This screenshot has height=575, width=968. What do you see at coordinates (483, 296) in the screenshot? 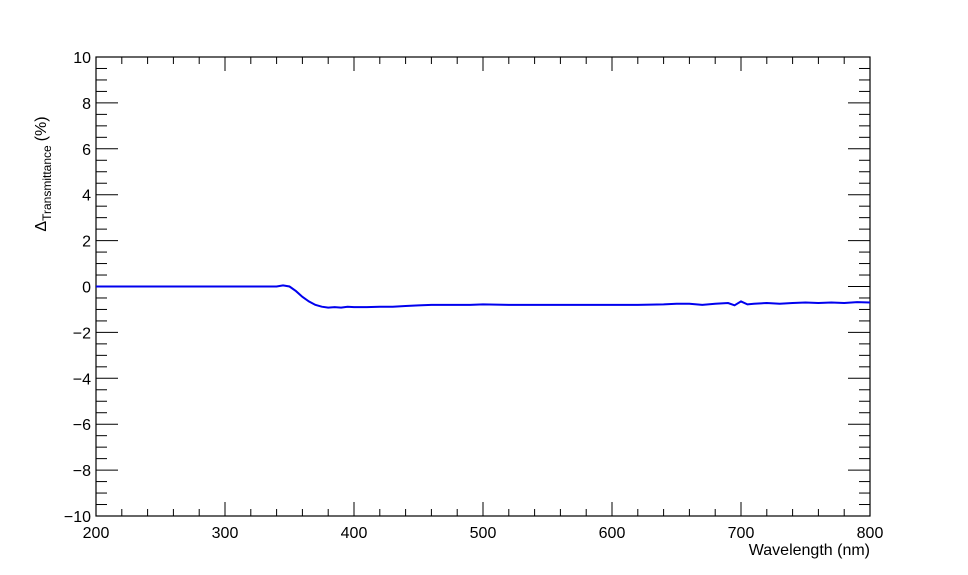
I see `series-line` at bounding box center [483, 296].